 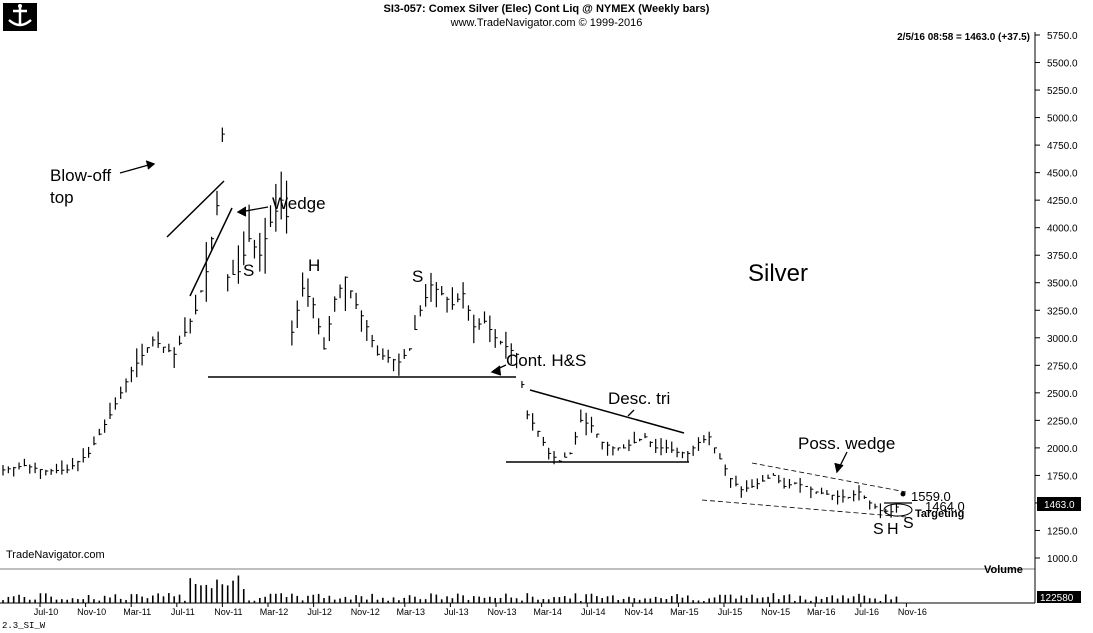 What do you see at coordinates (137, 612) in the screenshot?
I see `x-tick-label: Mar-11` at bounding box center [137, 612].